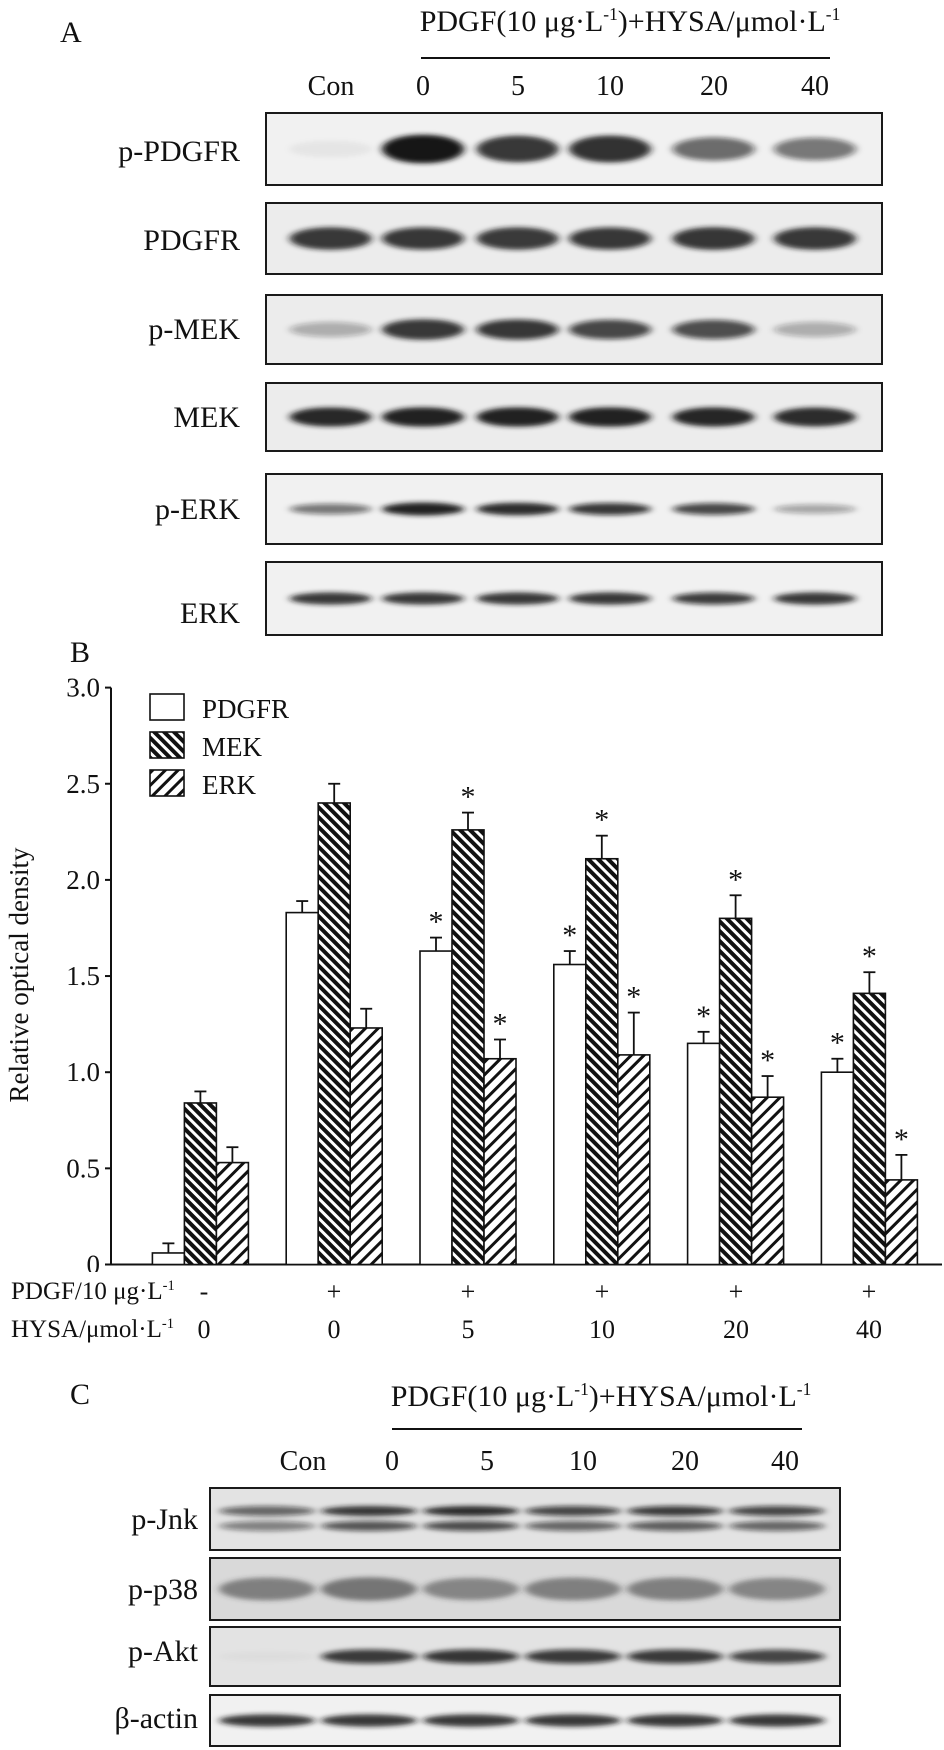 The height and width of the screenshot is (1750, 944). Describe the element at coordinates (232, 747) in the screenshot. I see `legend-label-mek: MEK` at that location.